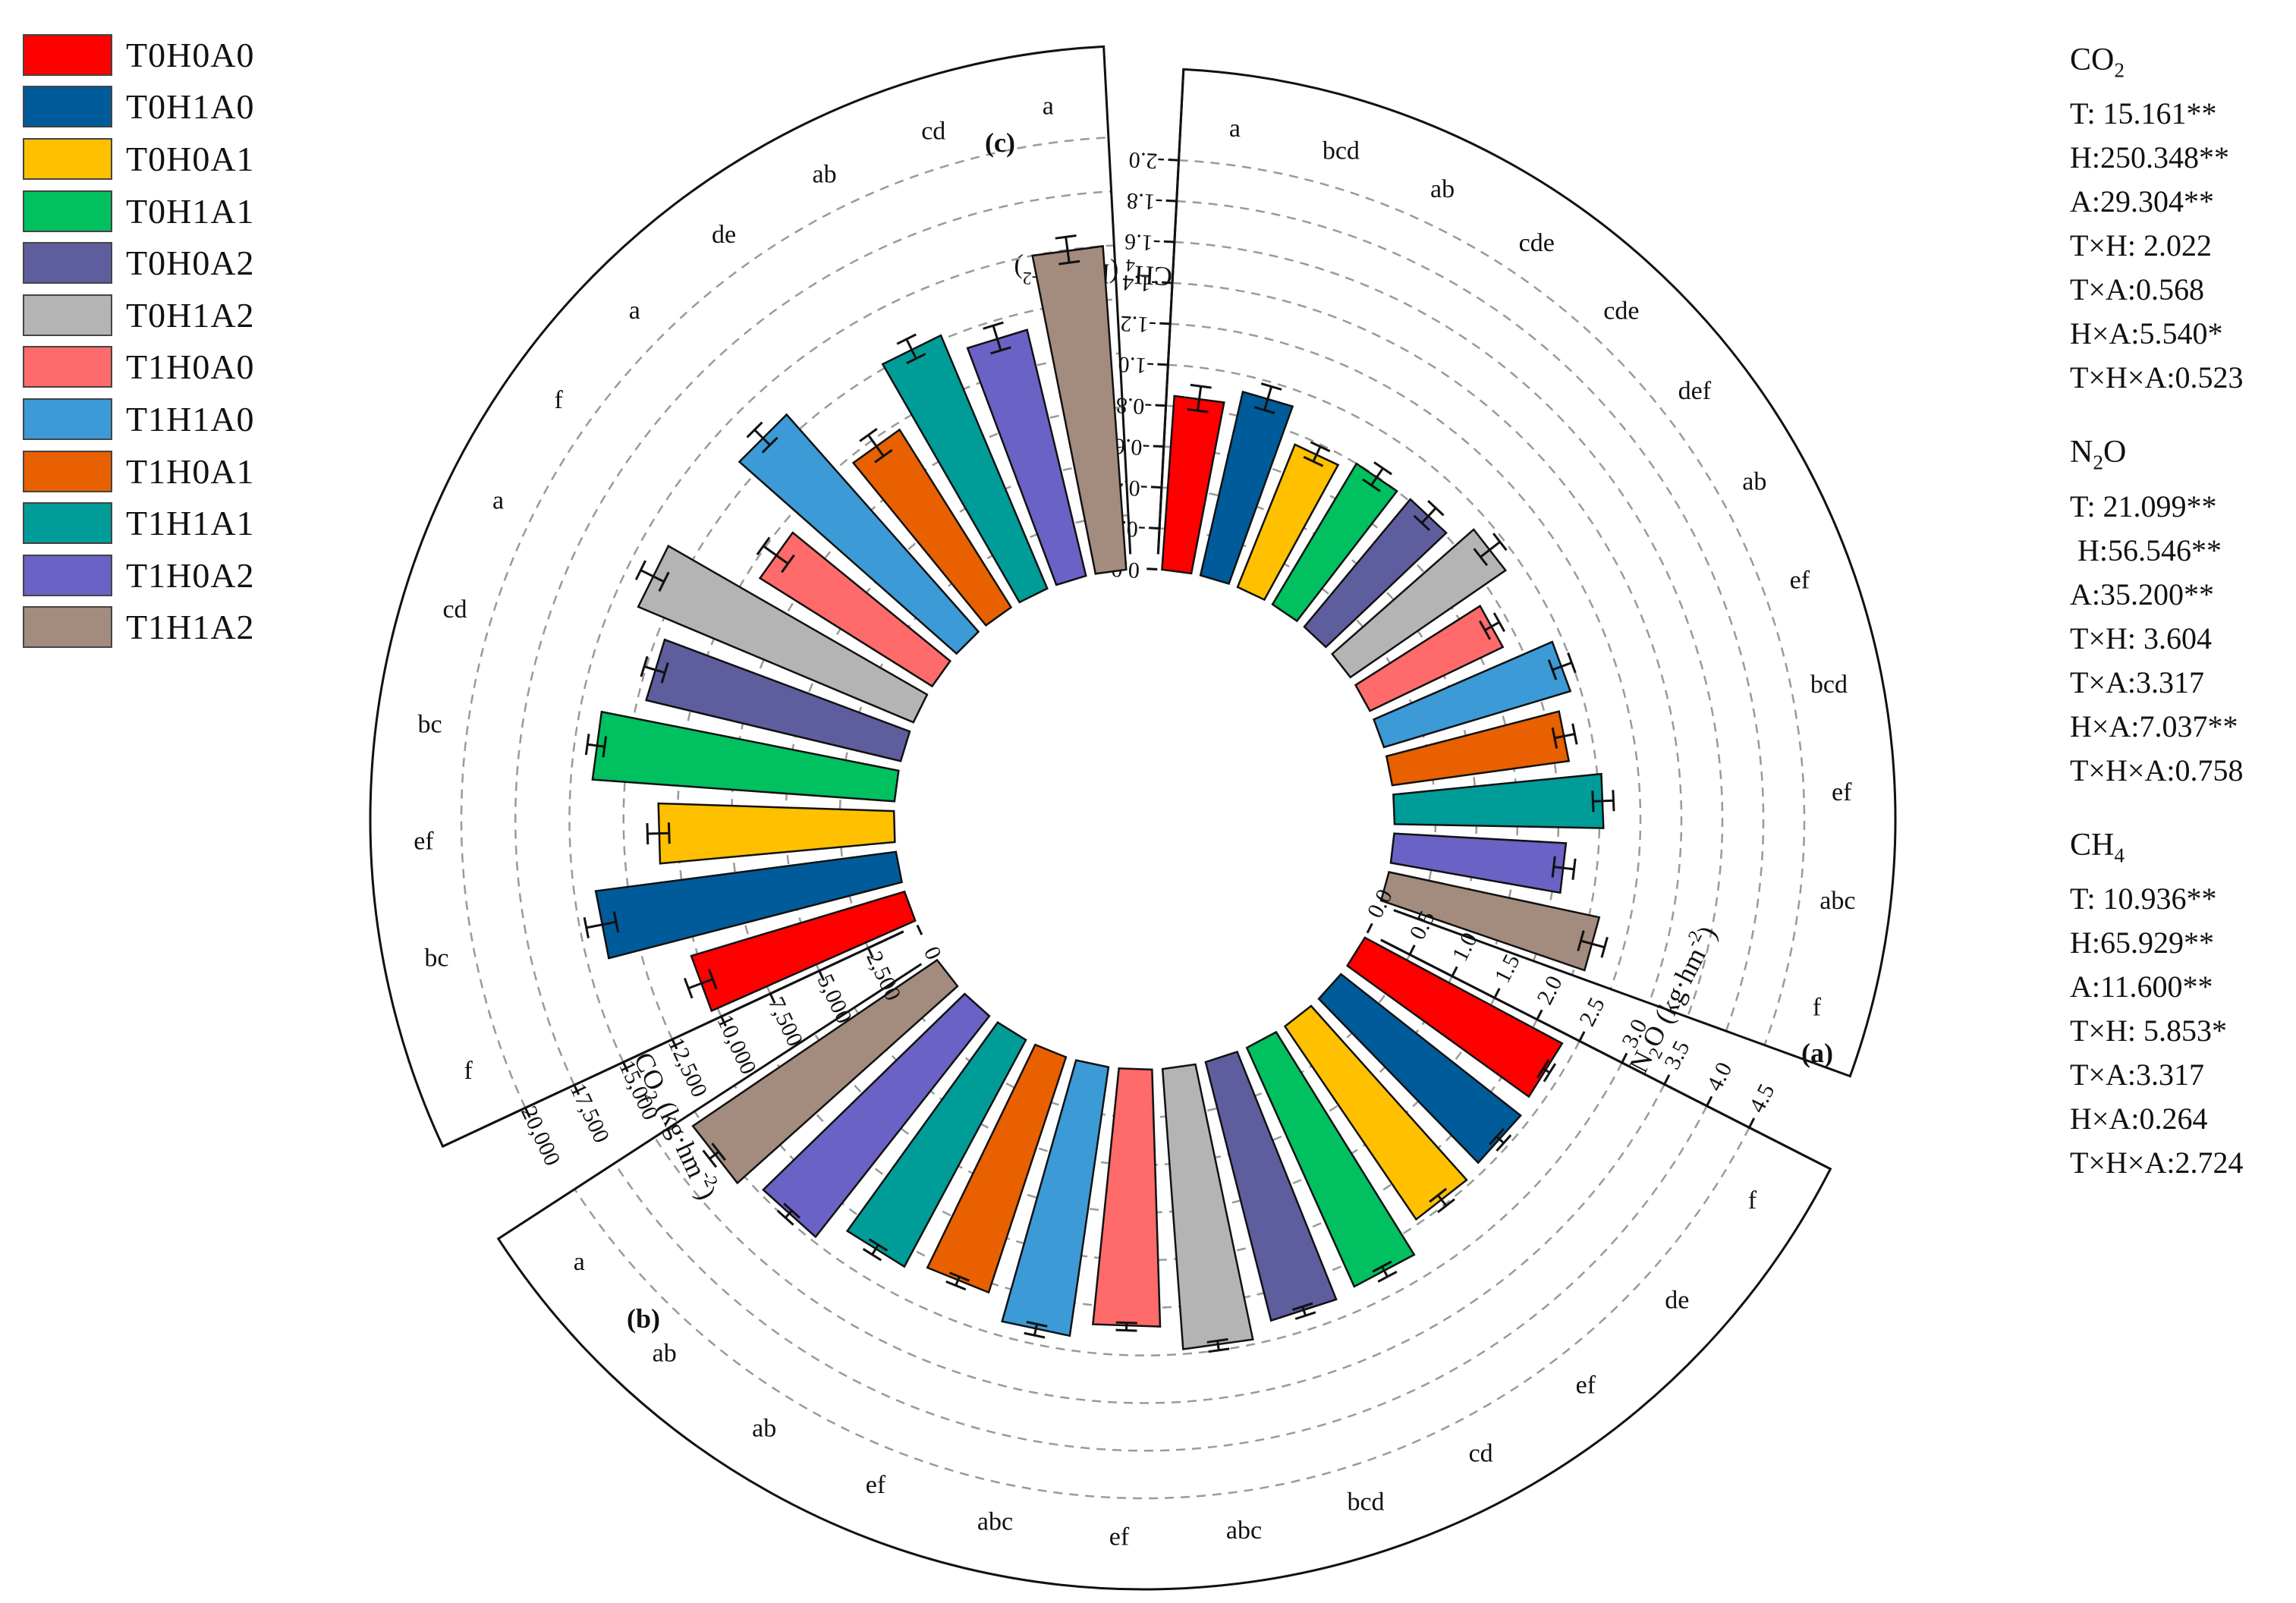 Image resolution: width=2296 pixels, height=1603 pixels. I want to click on legend-label: T1H1A0, so click(190, 418).